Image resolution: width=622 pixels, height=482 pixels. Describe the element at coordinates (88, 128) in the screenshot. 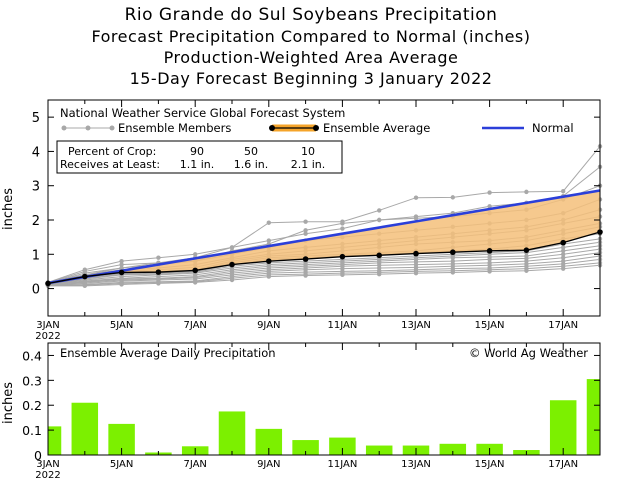

I see `legend-members-dot-mid` at that location.